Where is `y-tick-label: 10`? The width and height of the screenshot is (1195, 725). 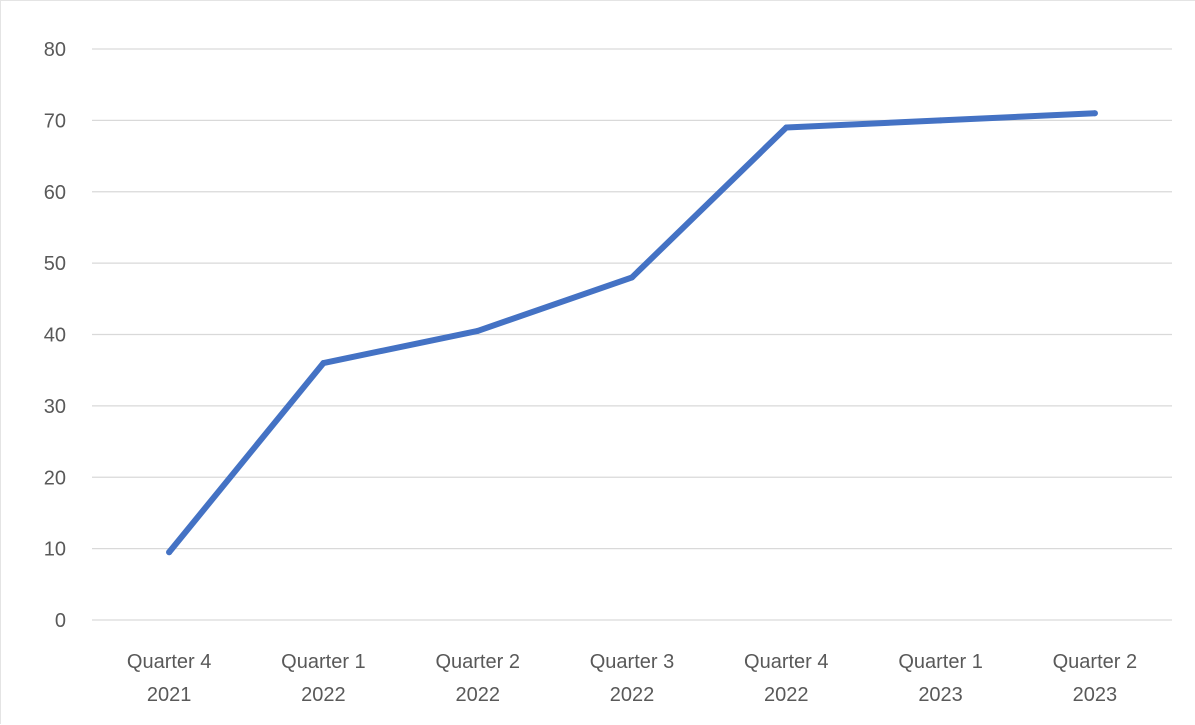 y-tick-label: 10 is located at coordinates (55, 550).